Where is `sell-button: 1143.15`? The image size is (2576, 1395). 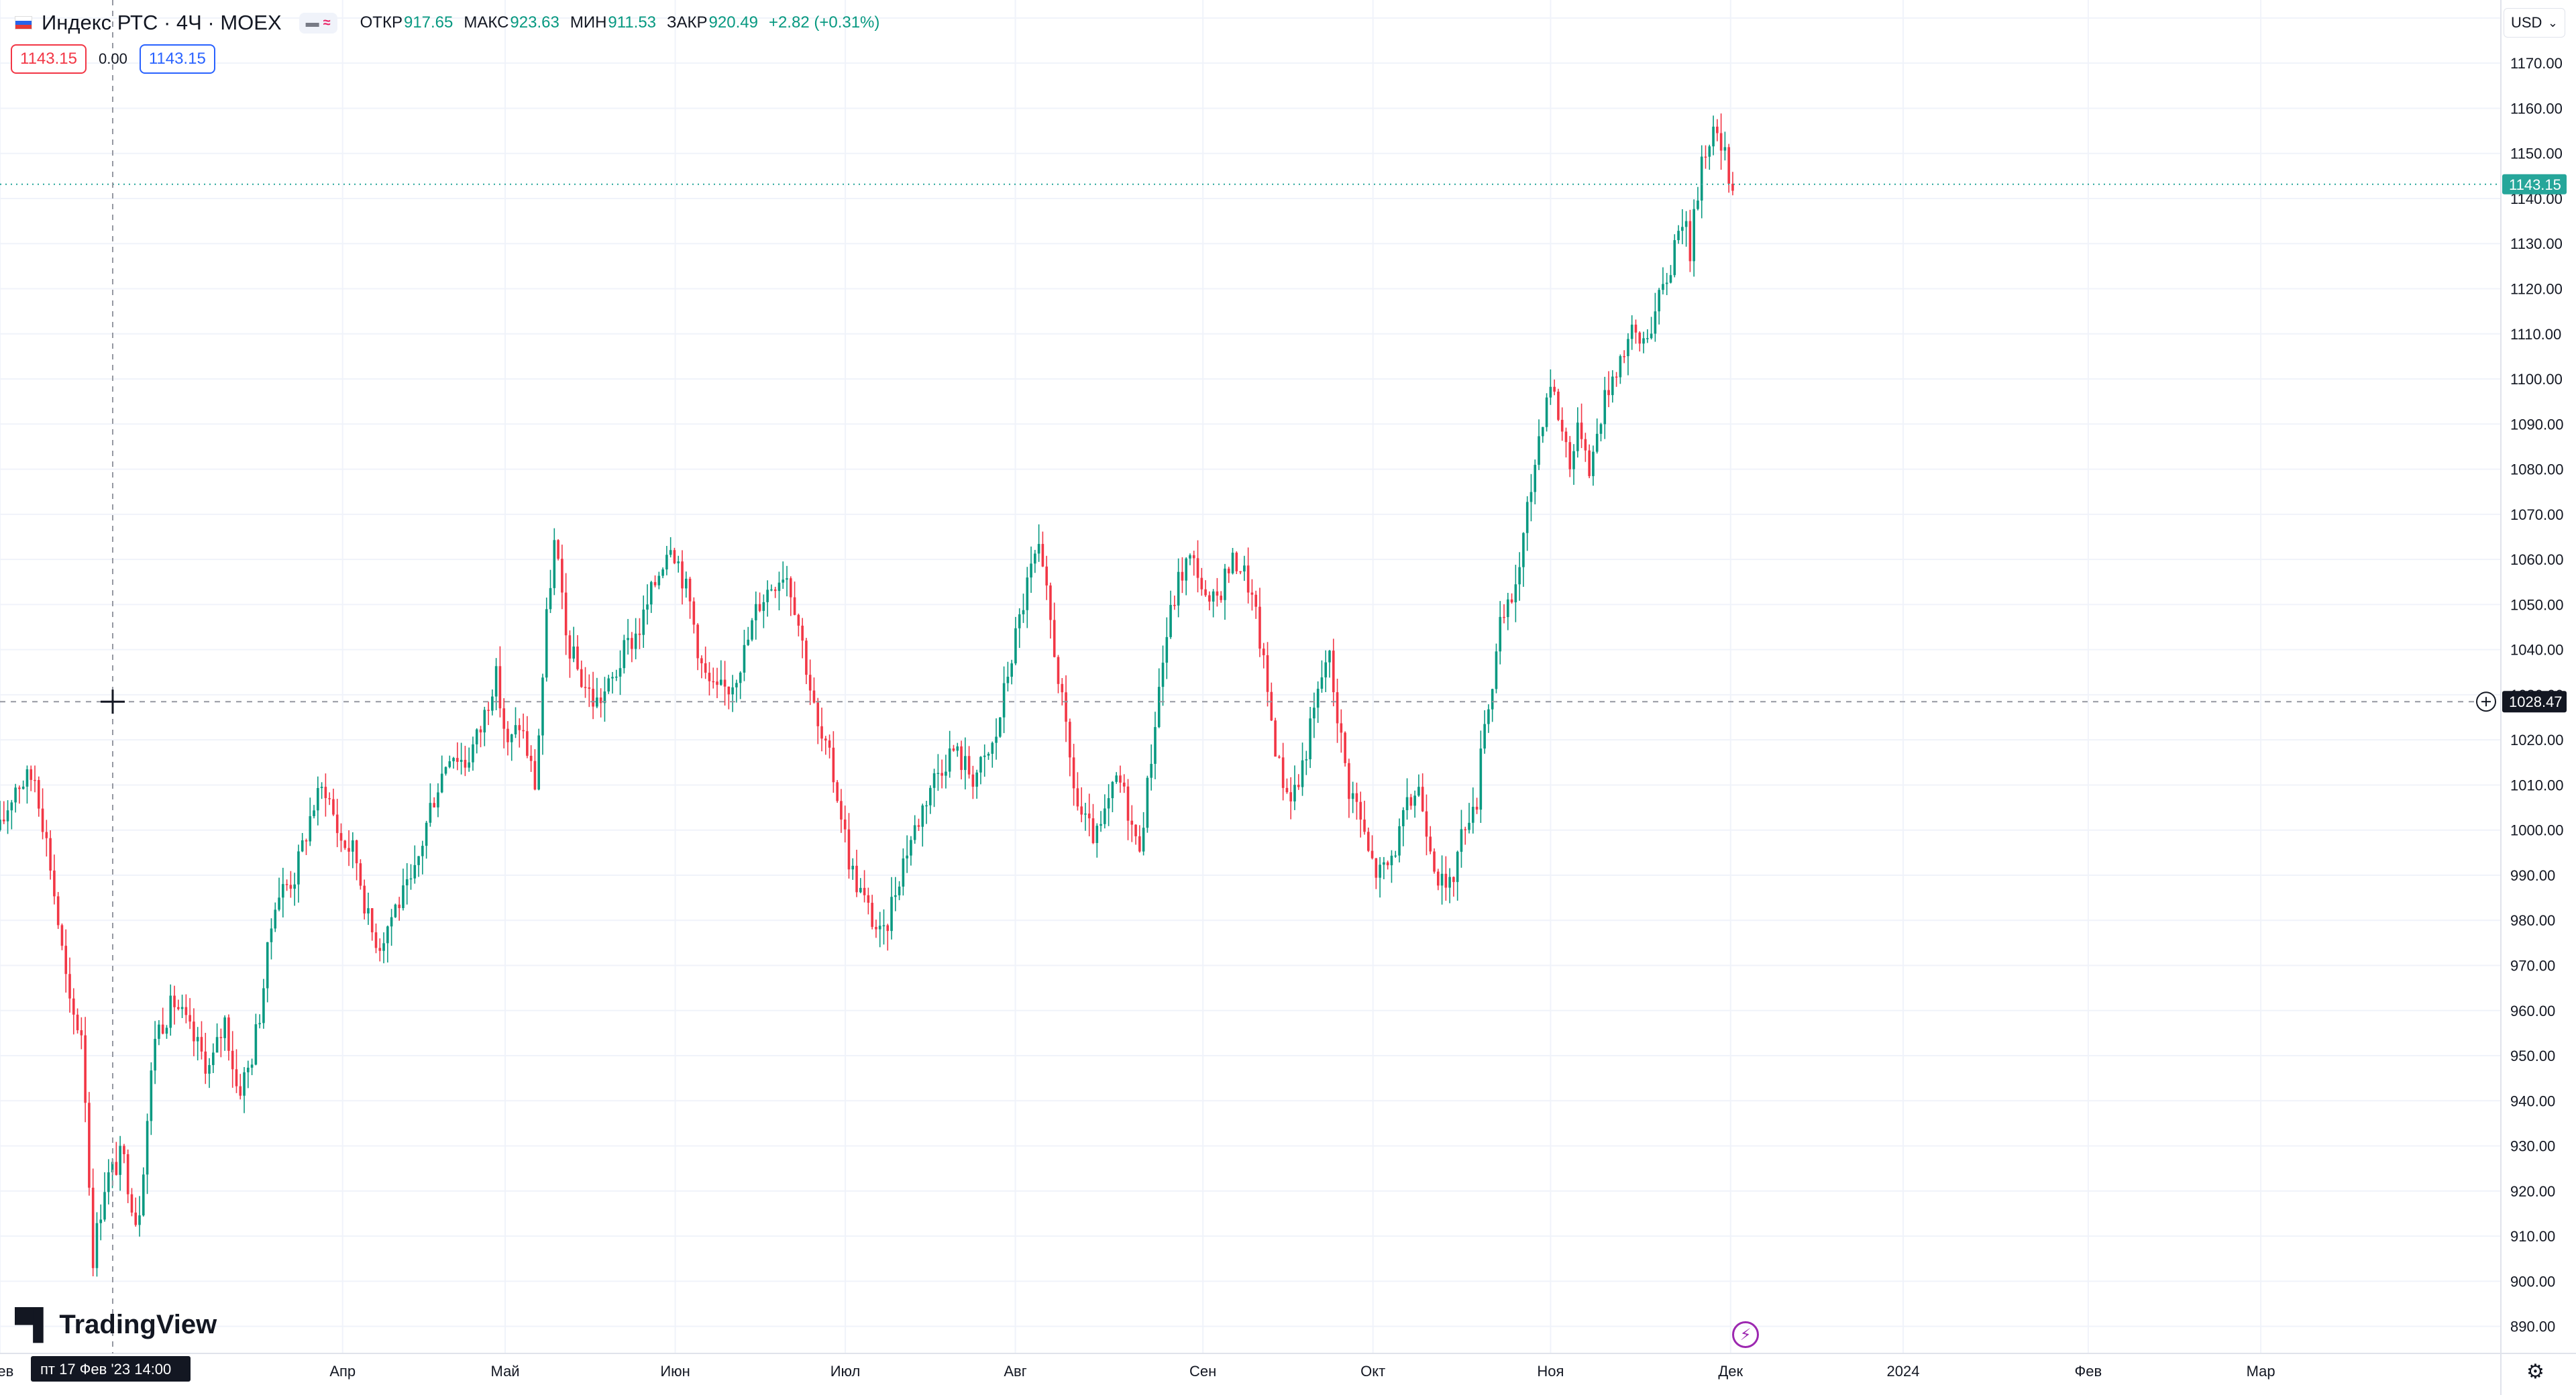 sell-button: 1143.15 is located at coordinates (49, 59).